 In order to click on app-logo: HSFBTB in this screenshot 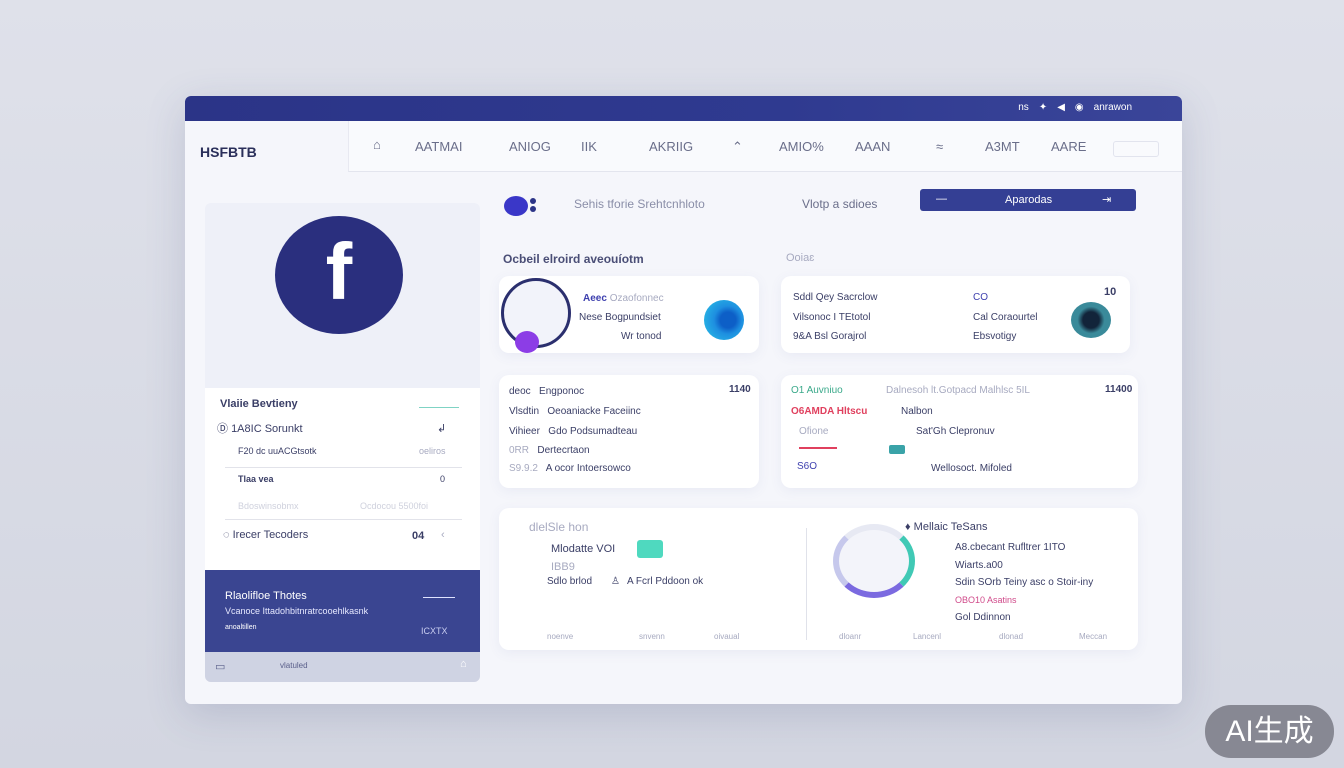, I will do `click(228, 152)`.